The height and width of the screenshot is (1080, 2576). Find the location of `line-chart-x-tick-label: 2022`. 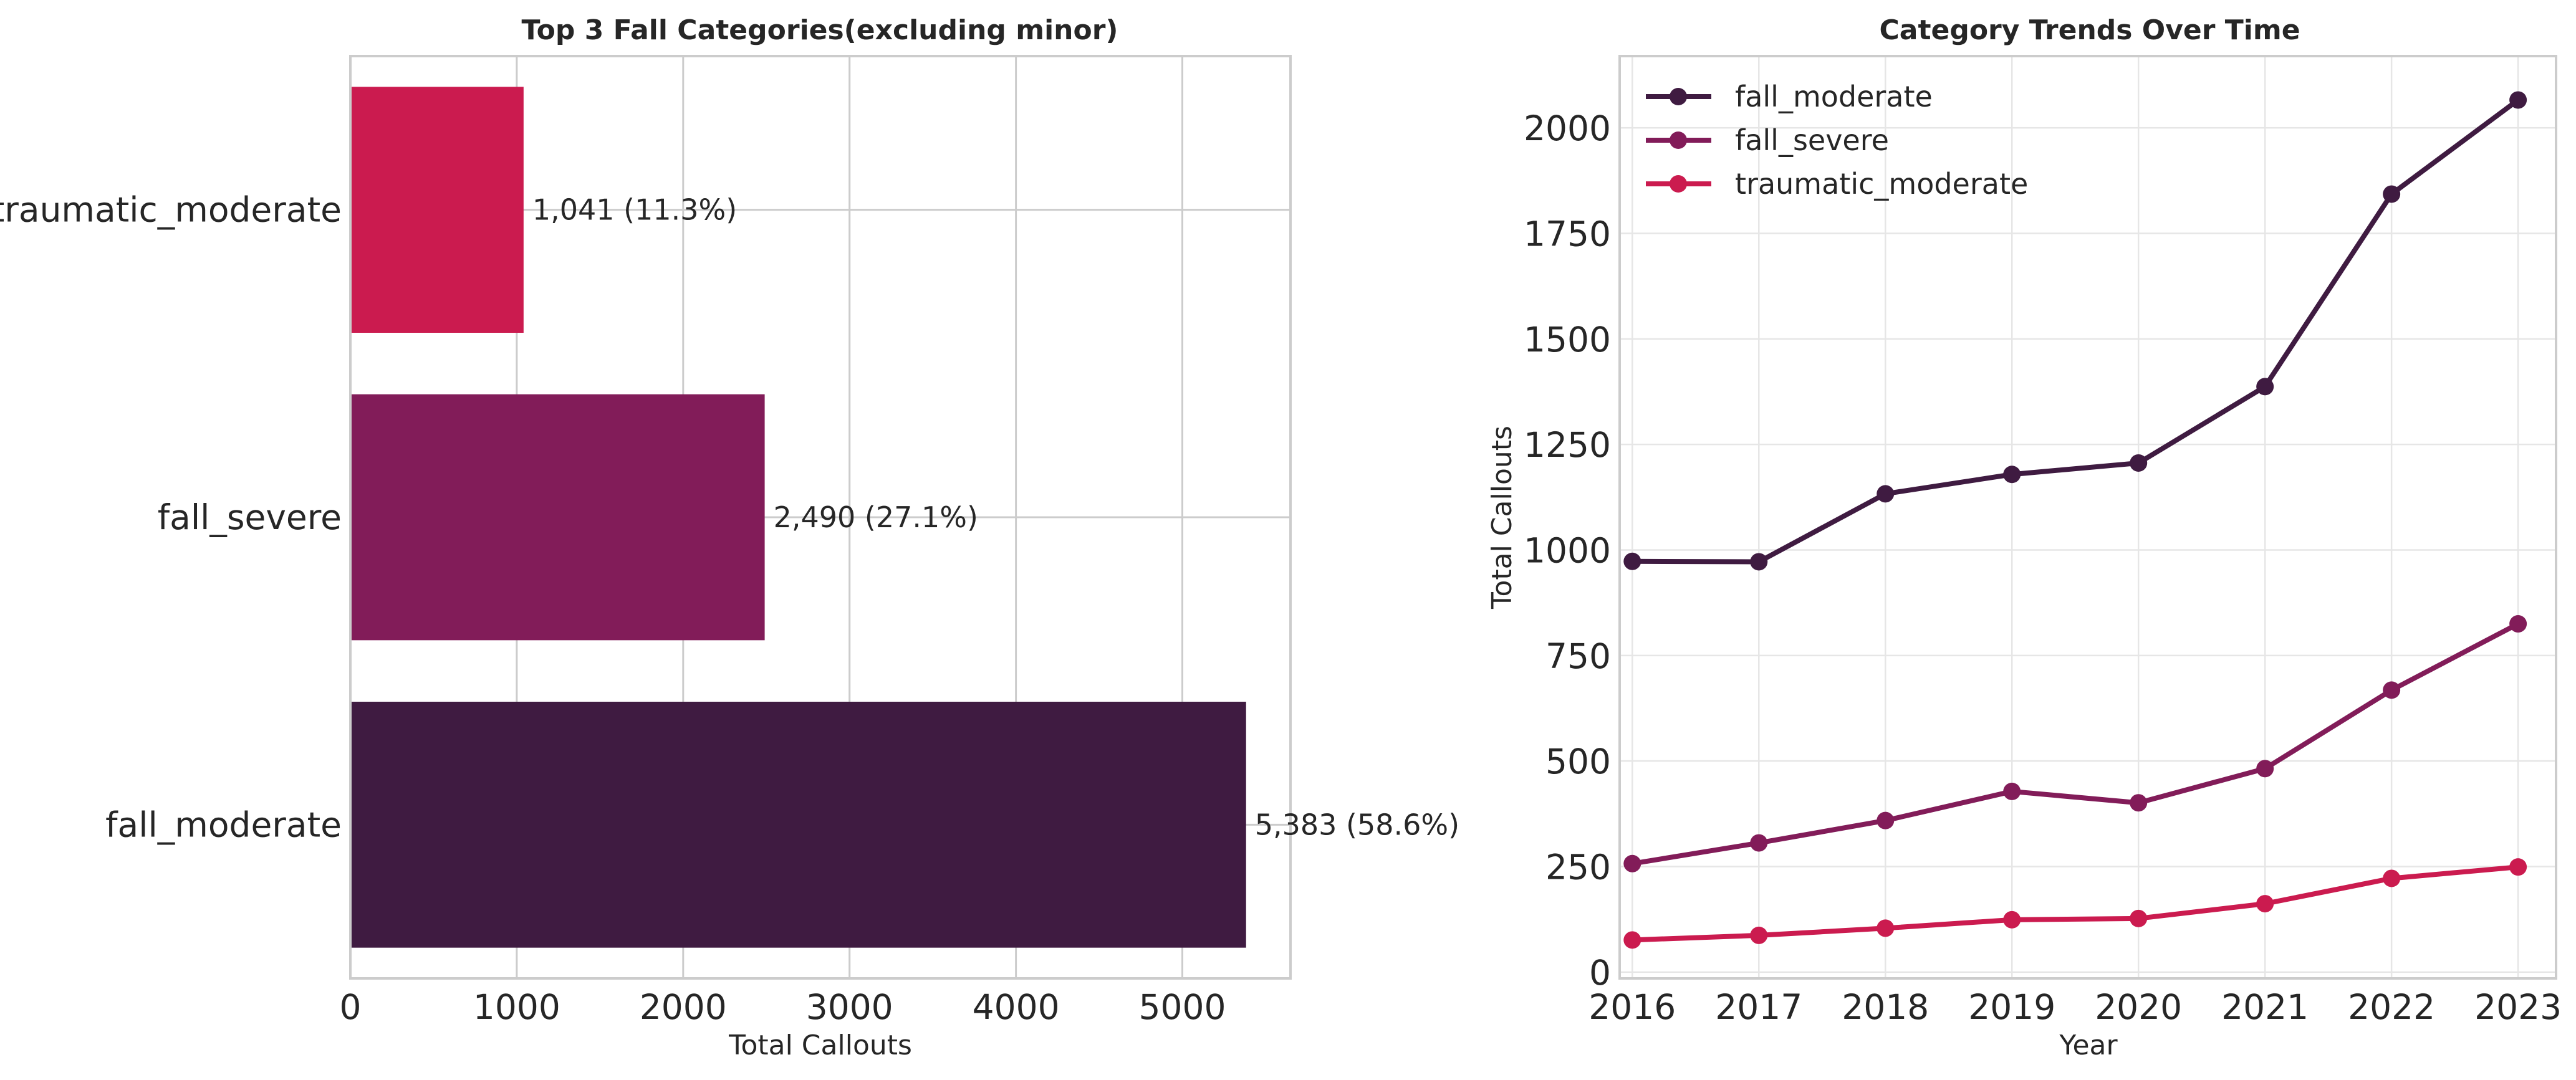

line-chart-x-tick-label: 2022 is located at coordinates (2391, 1007).